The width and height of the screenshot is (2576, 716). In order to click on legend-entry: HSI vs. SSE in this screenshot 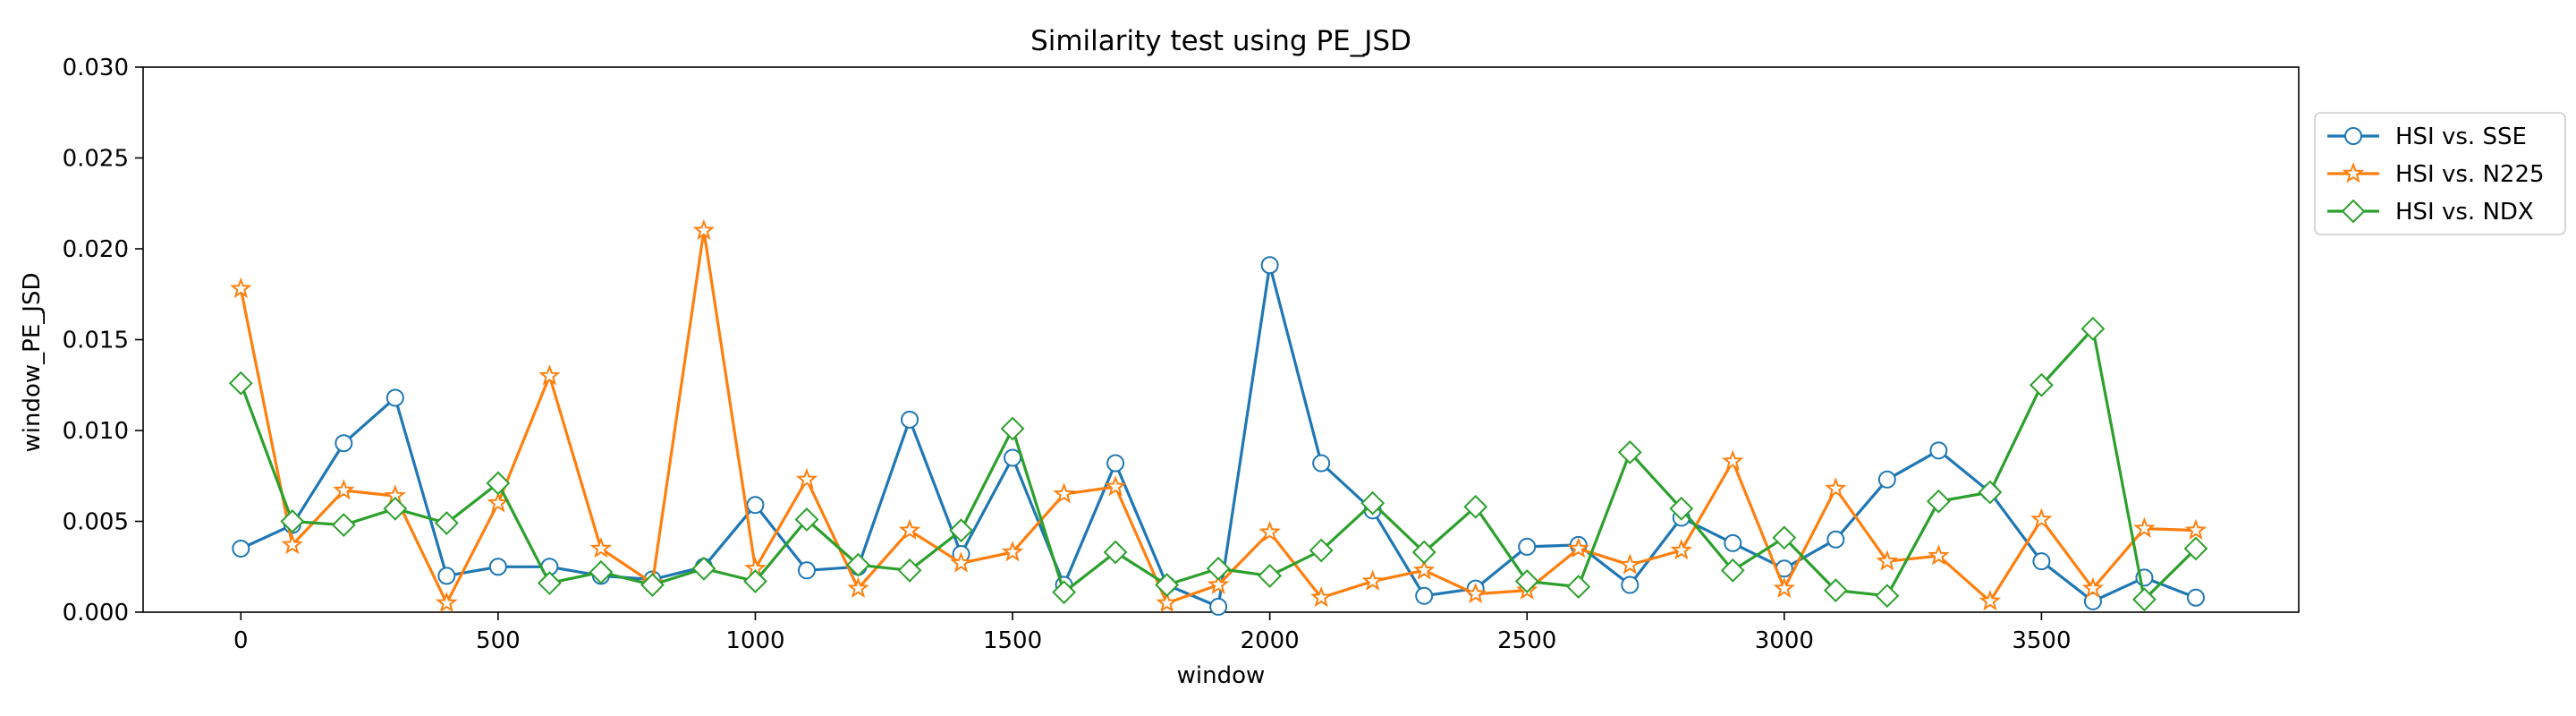, I will do `click(2427, 137)`.